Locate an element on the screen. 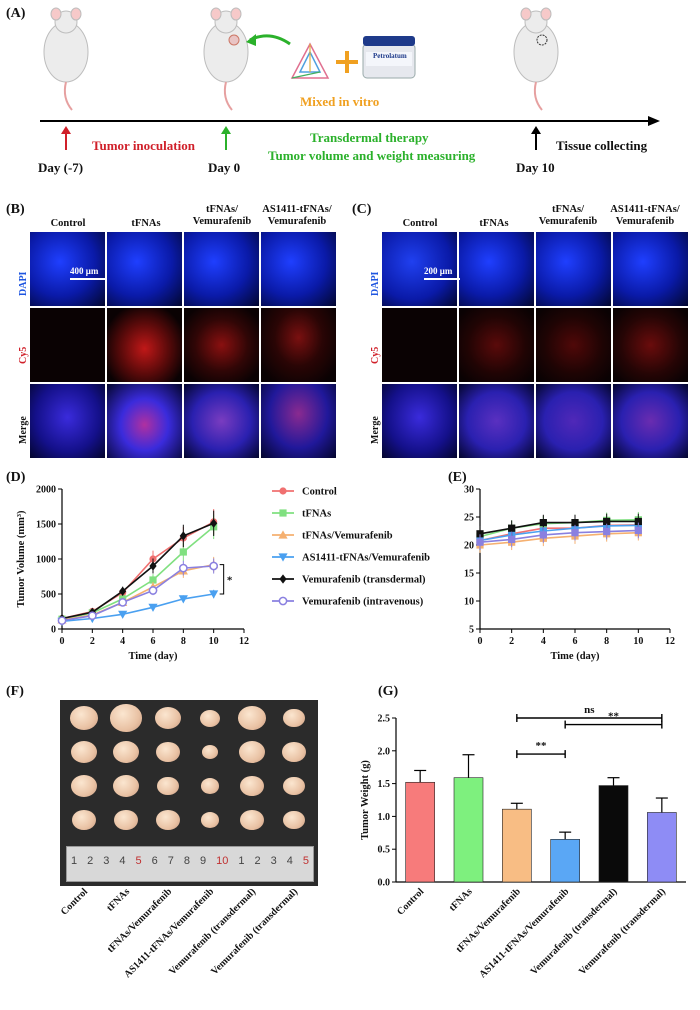 The height and width of the screenshot is (1010, 700). f-label: tFNAs is located at coordinates (118, 899).